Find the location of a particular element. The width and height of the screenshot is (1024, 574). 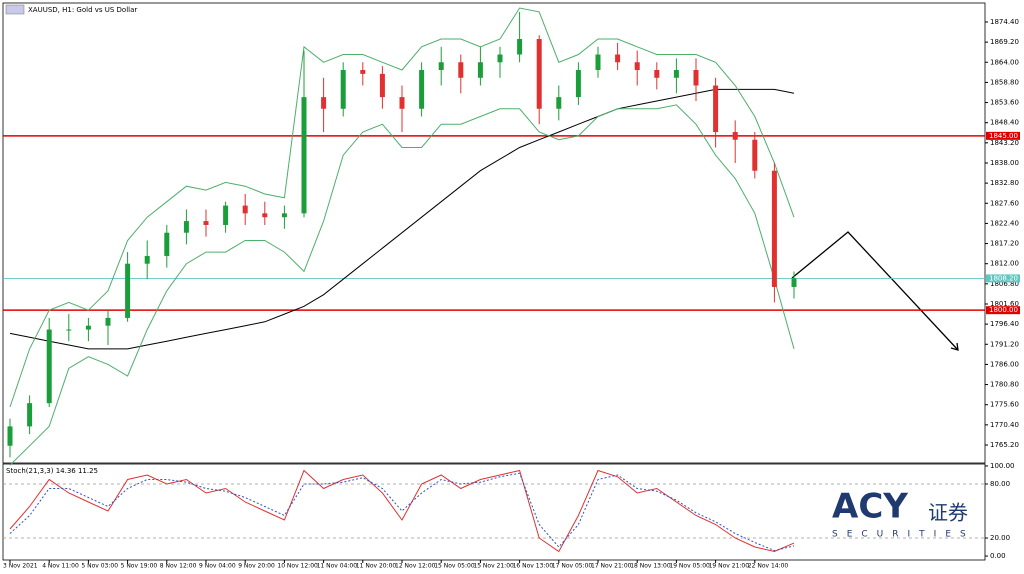

x-tick-label: 10 Nov 12:00 is located at coordinates (297, 566).